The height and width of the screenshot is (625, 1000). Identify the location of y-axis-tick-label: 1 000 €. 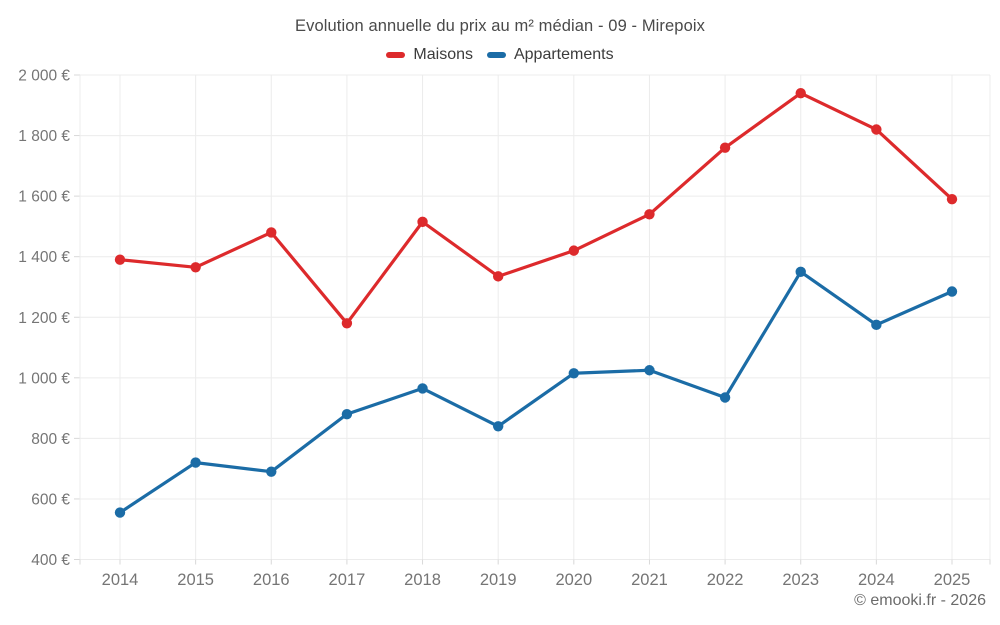
(44, 378).